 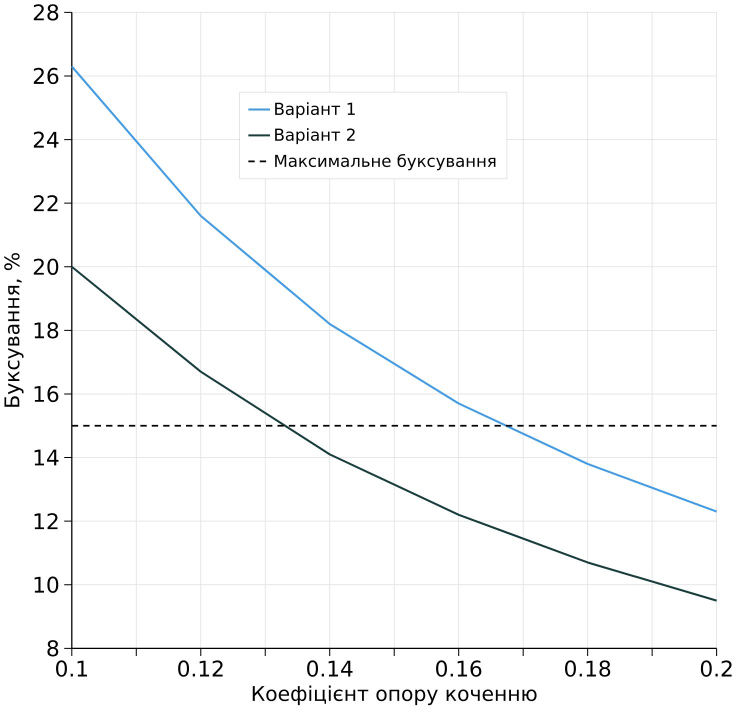 I want to click on y-tick-label: 22, so click(x=46, y=203).